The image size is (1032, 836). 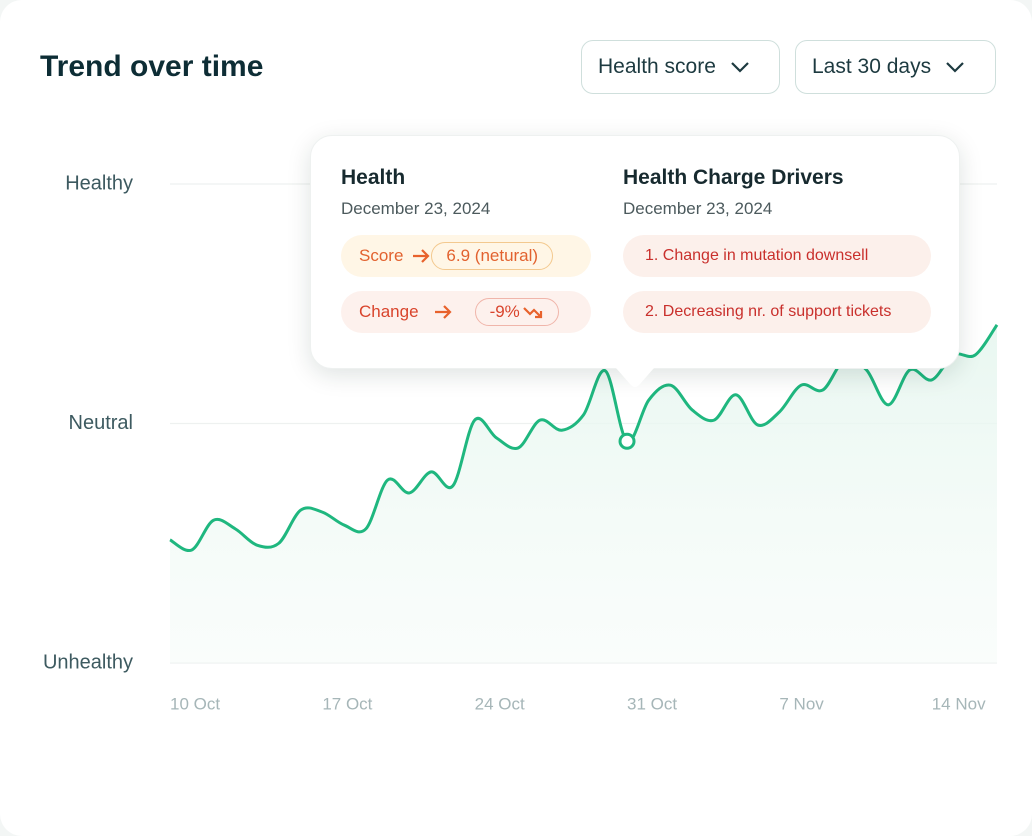 What do you see at coordinates (733, 177) in the screenshot?
I see `tooltip-title: Health Charge Drivers` at bounding box center [733, 177].